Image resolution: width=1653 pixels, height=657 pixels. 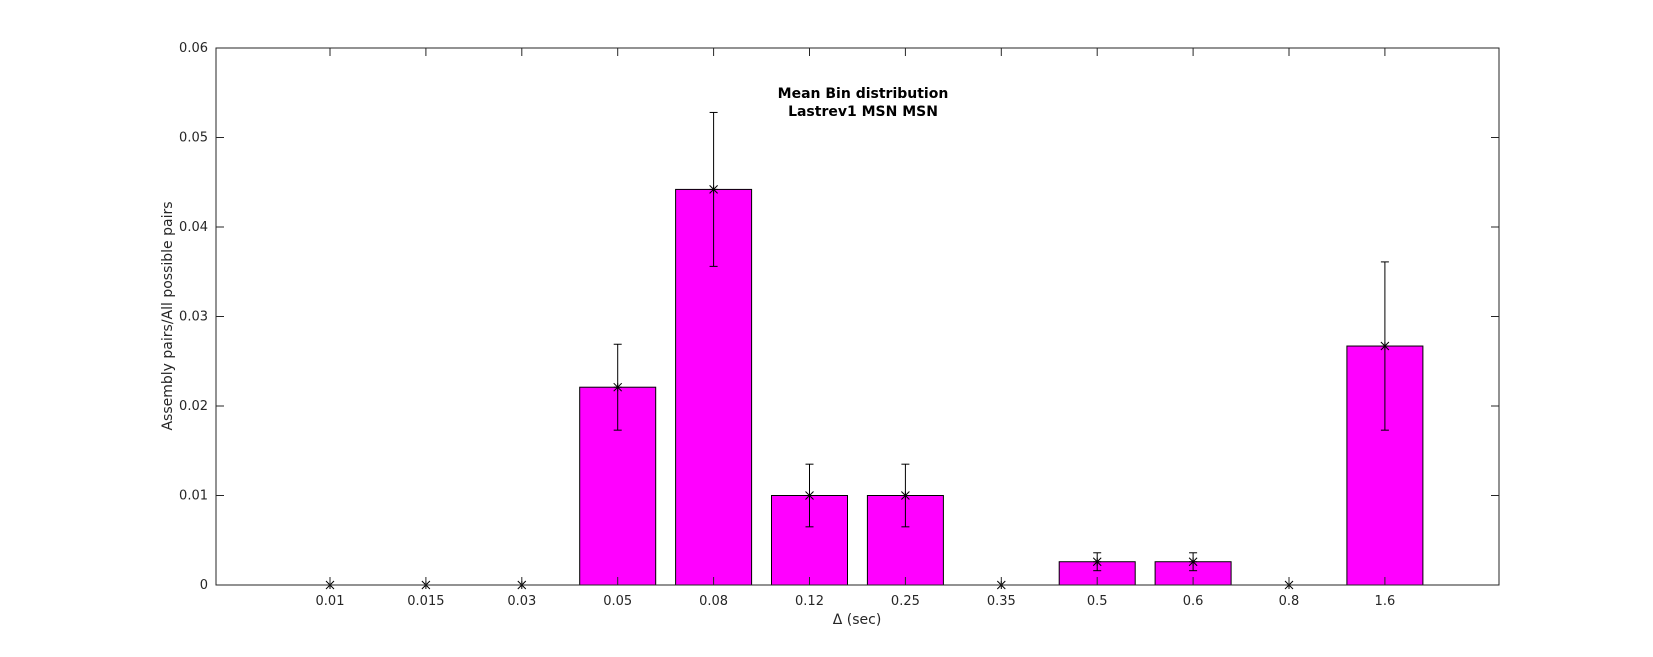 What do you see at coordinates (193, 138) in the screenshot?
I see `y-tick-label: 0.05` at bounding box center [193, 138].